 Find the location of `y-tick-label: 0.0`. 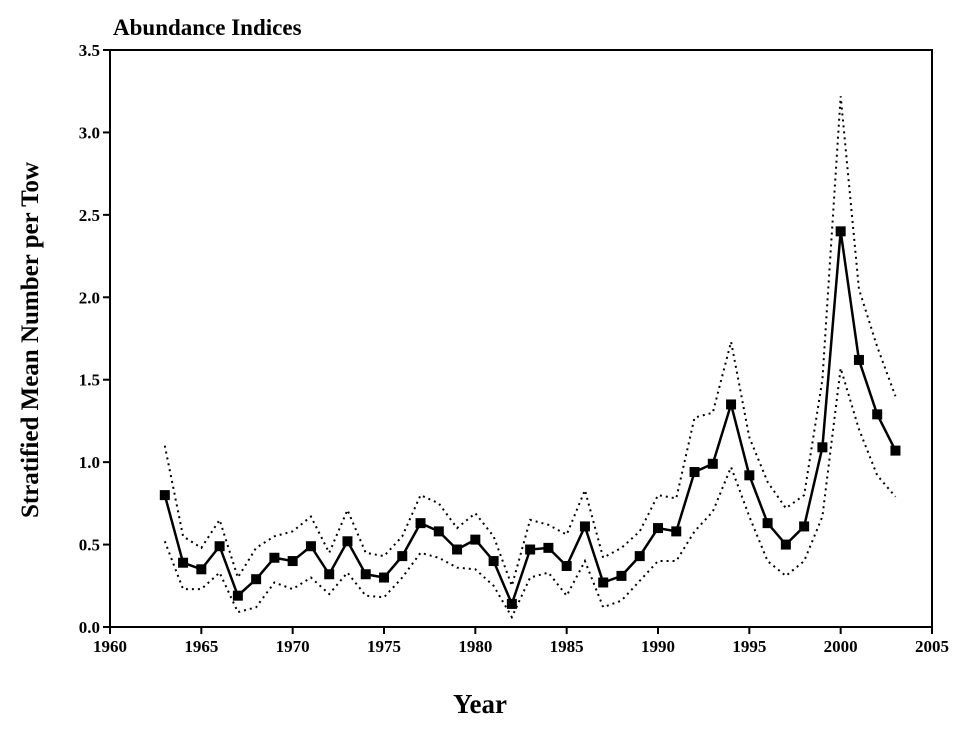

y-tick-label: 0.0 is located at coordinates (89, 627).